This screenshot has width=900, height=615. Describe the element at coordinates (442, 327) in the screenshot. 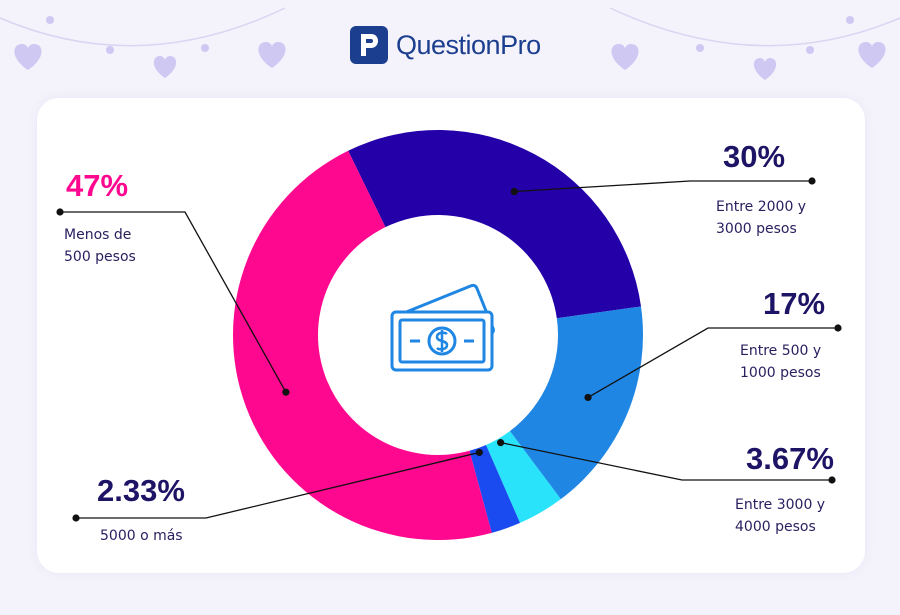

I see `money-bill-icon` at that location.